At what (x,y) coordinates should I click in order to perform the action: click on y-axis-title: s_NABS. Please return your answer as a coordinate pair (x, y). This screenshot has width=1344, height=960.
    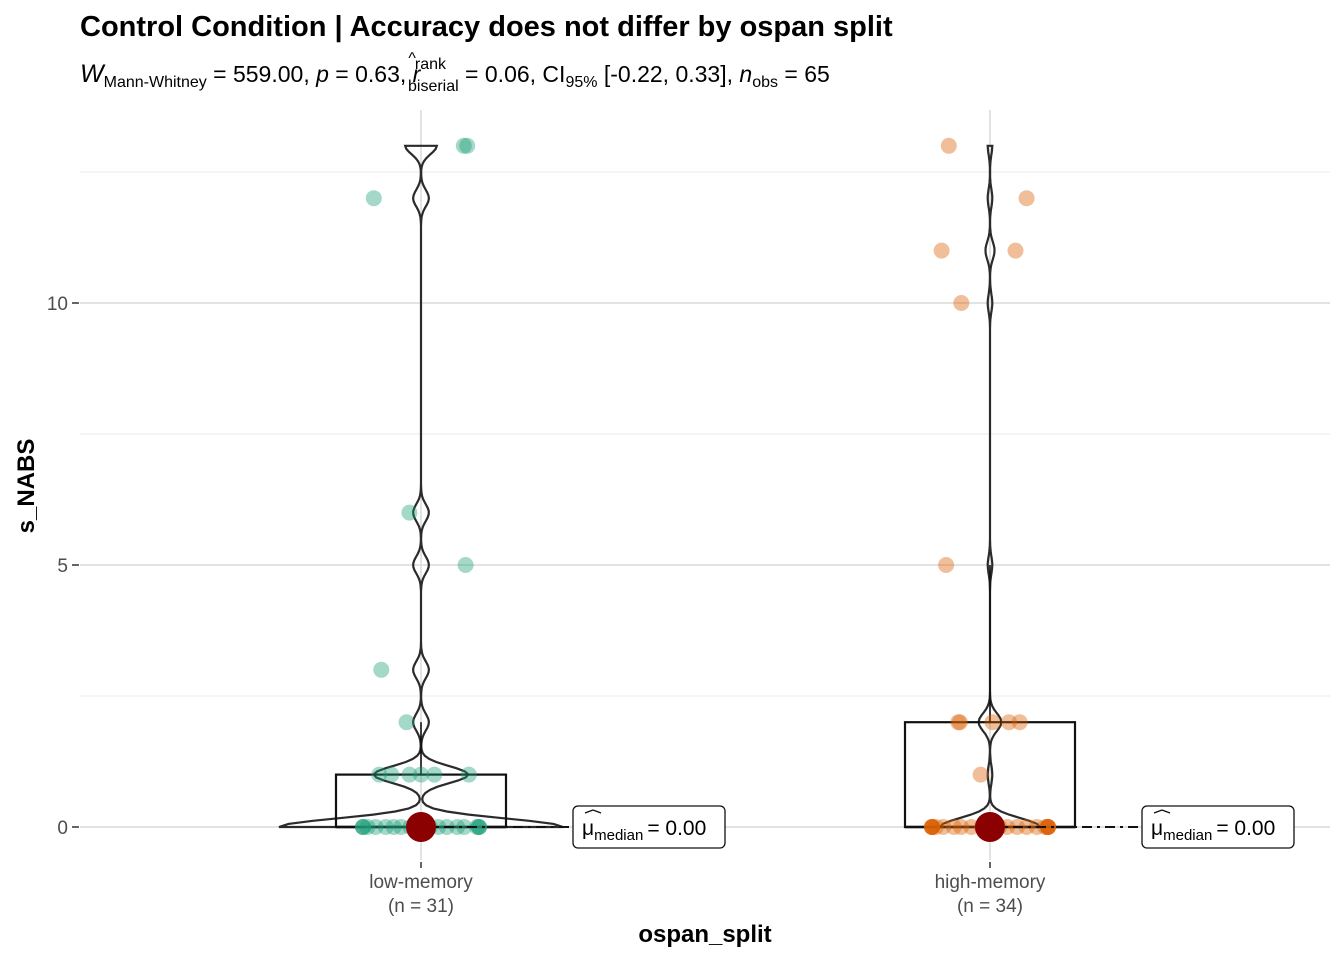
    Looking at the image, I should click on (26, 486).